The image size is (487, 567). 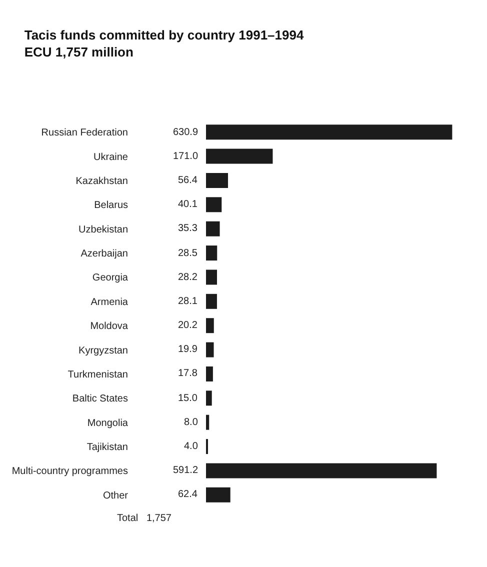 I want to click on data-label: 40.1, so click(x=188, y=204).